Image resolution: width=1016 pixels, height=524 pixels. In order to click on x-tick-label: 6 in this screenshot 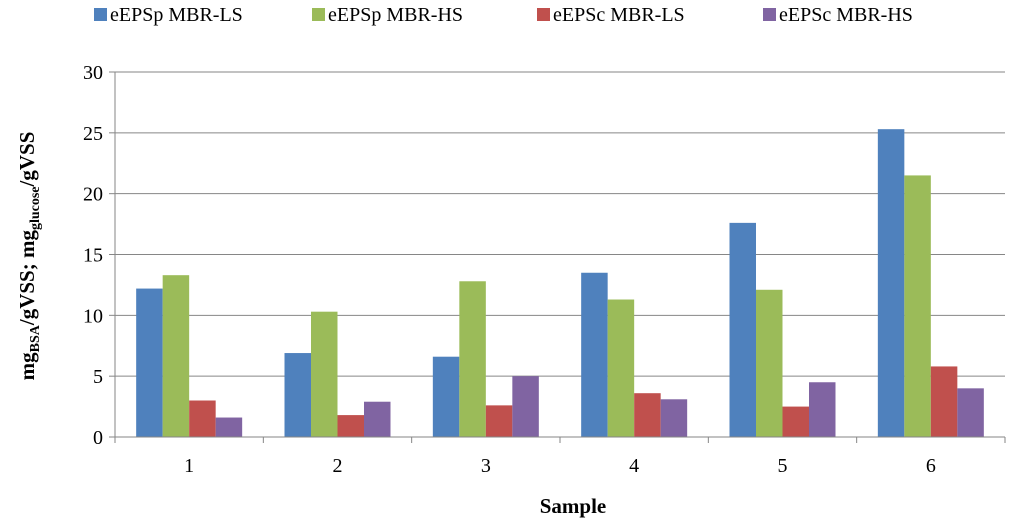, I will do `click(931, 466)`.